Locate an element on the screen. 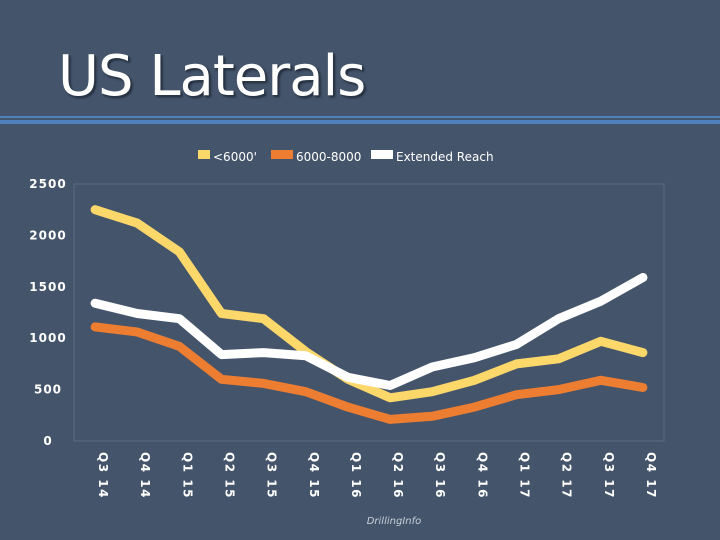  y-tick-label: 0 is located at coordinates (47, 441).